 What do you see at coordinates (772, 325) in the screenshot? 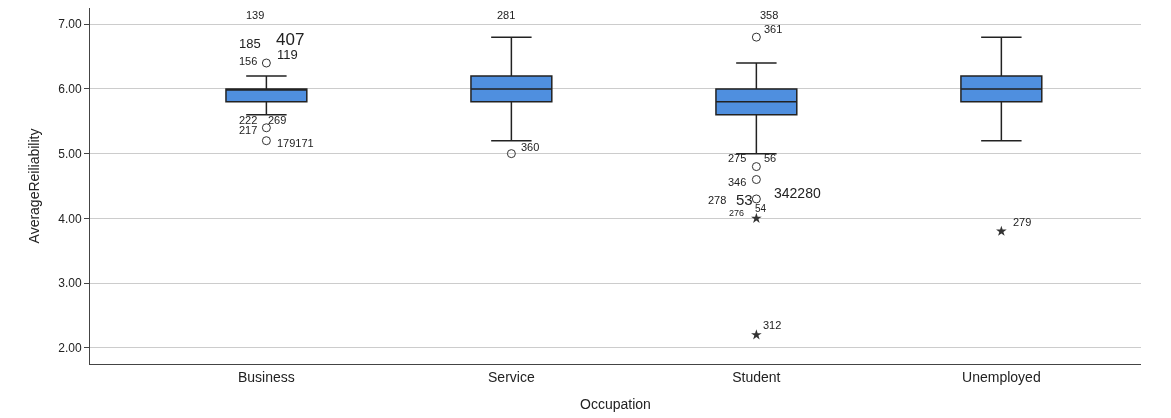
I see `annotation: 312` at bounding box center [772, 325].